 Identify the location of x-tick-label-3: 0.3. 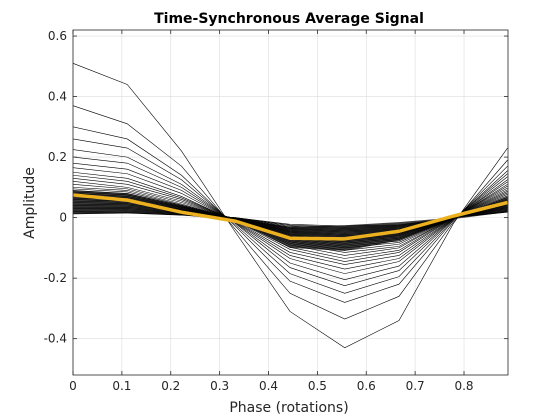
(219, 386).